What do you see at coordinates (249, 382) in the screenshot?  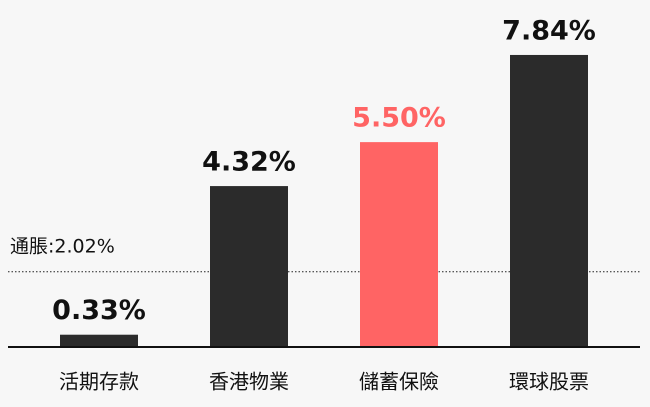 I see `x-tick-label: 香港物業` at bounding box center [249, 382].